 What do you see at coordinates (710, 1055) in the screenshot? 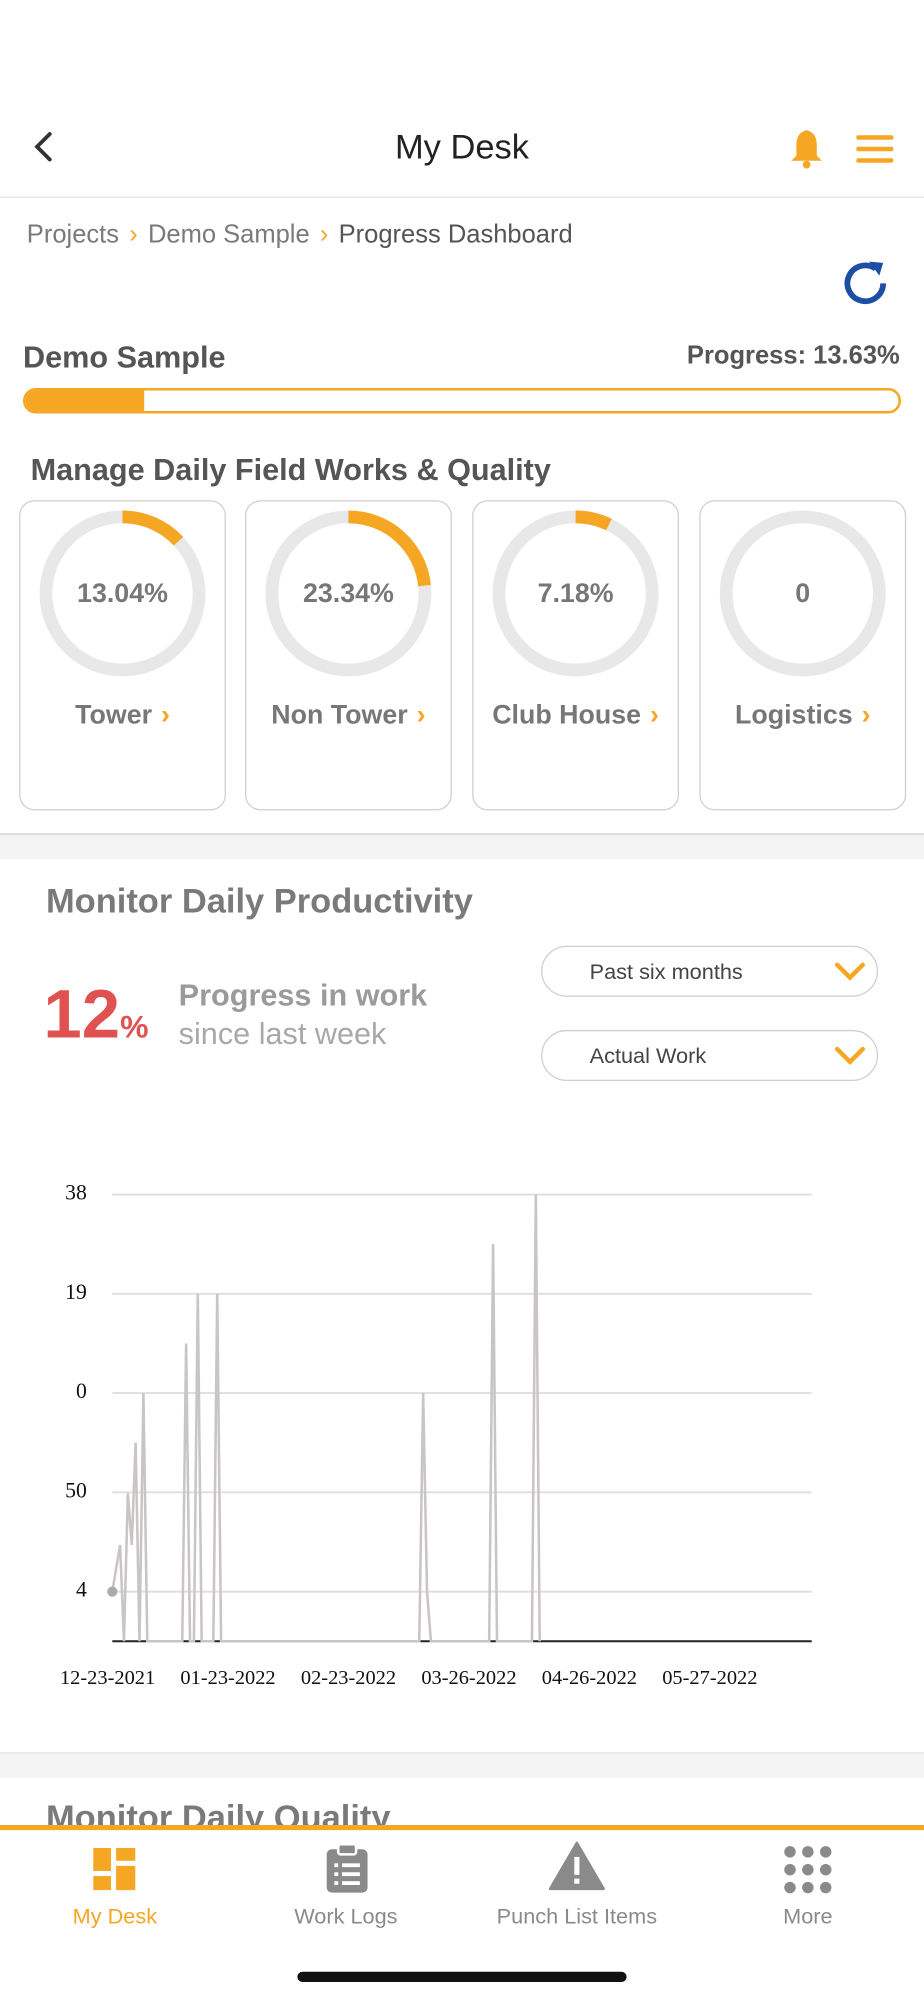
I see `dropdown: Actual Work` at bounding box center [710, 1055].